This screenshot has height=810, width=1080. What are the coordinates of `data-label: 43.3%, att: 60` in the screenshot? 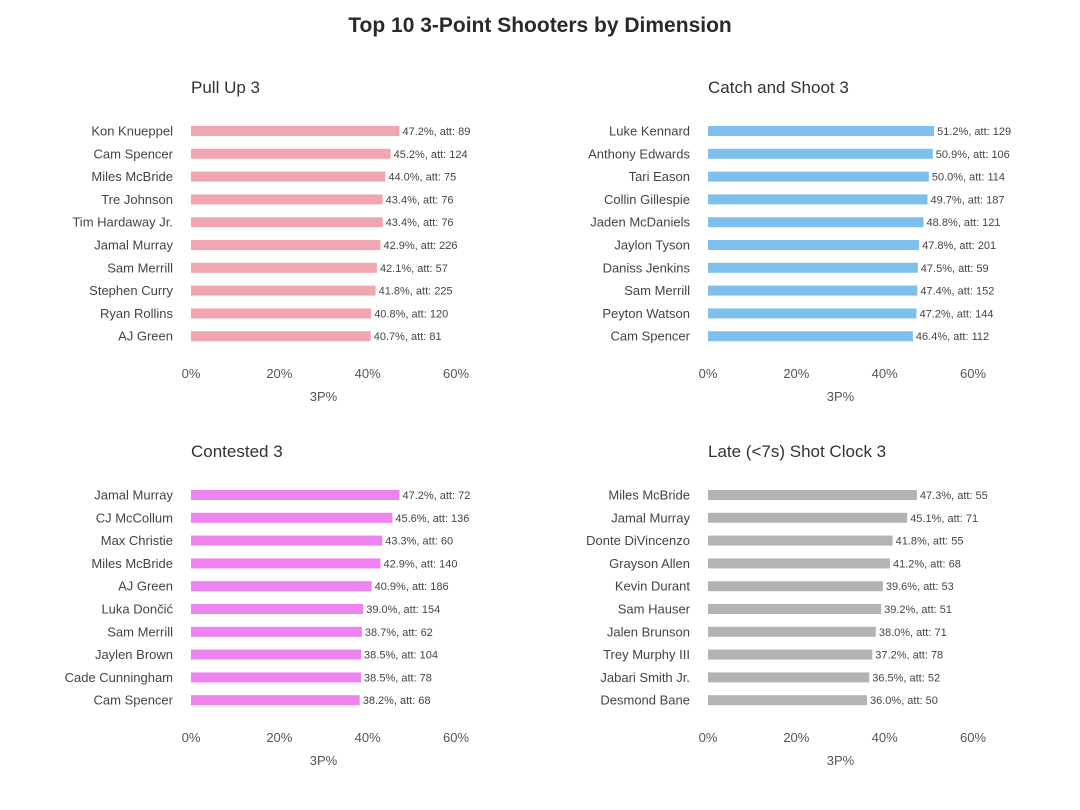 It's located at (419, 542).